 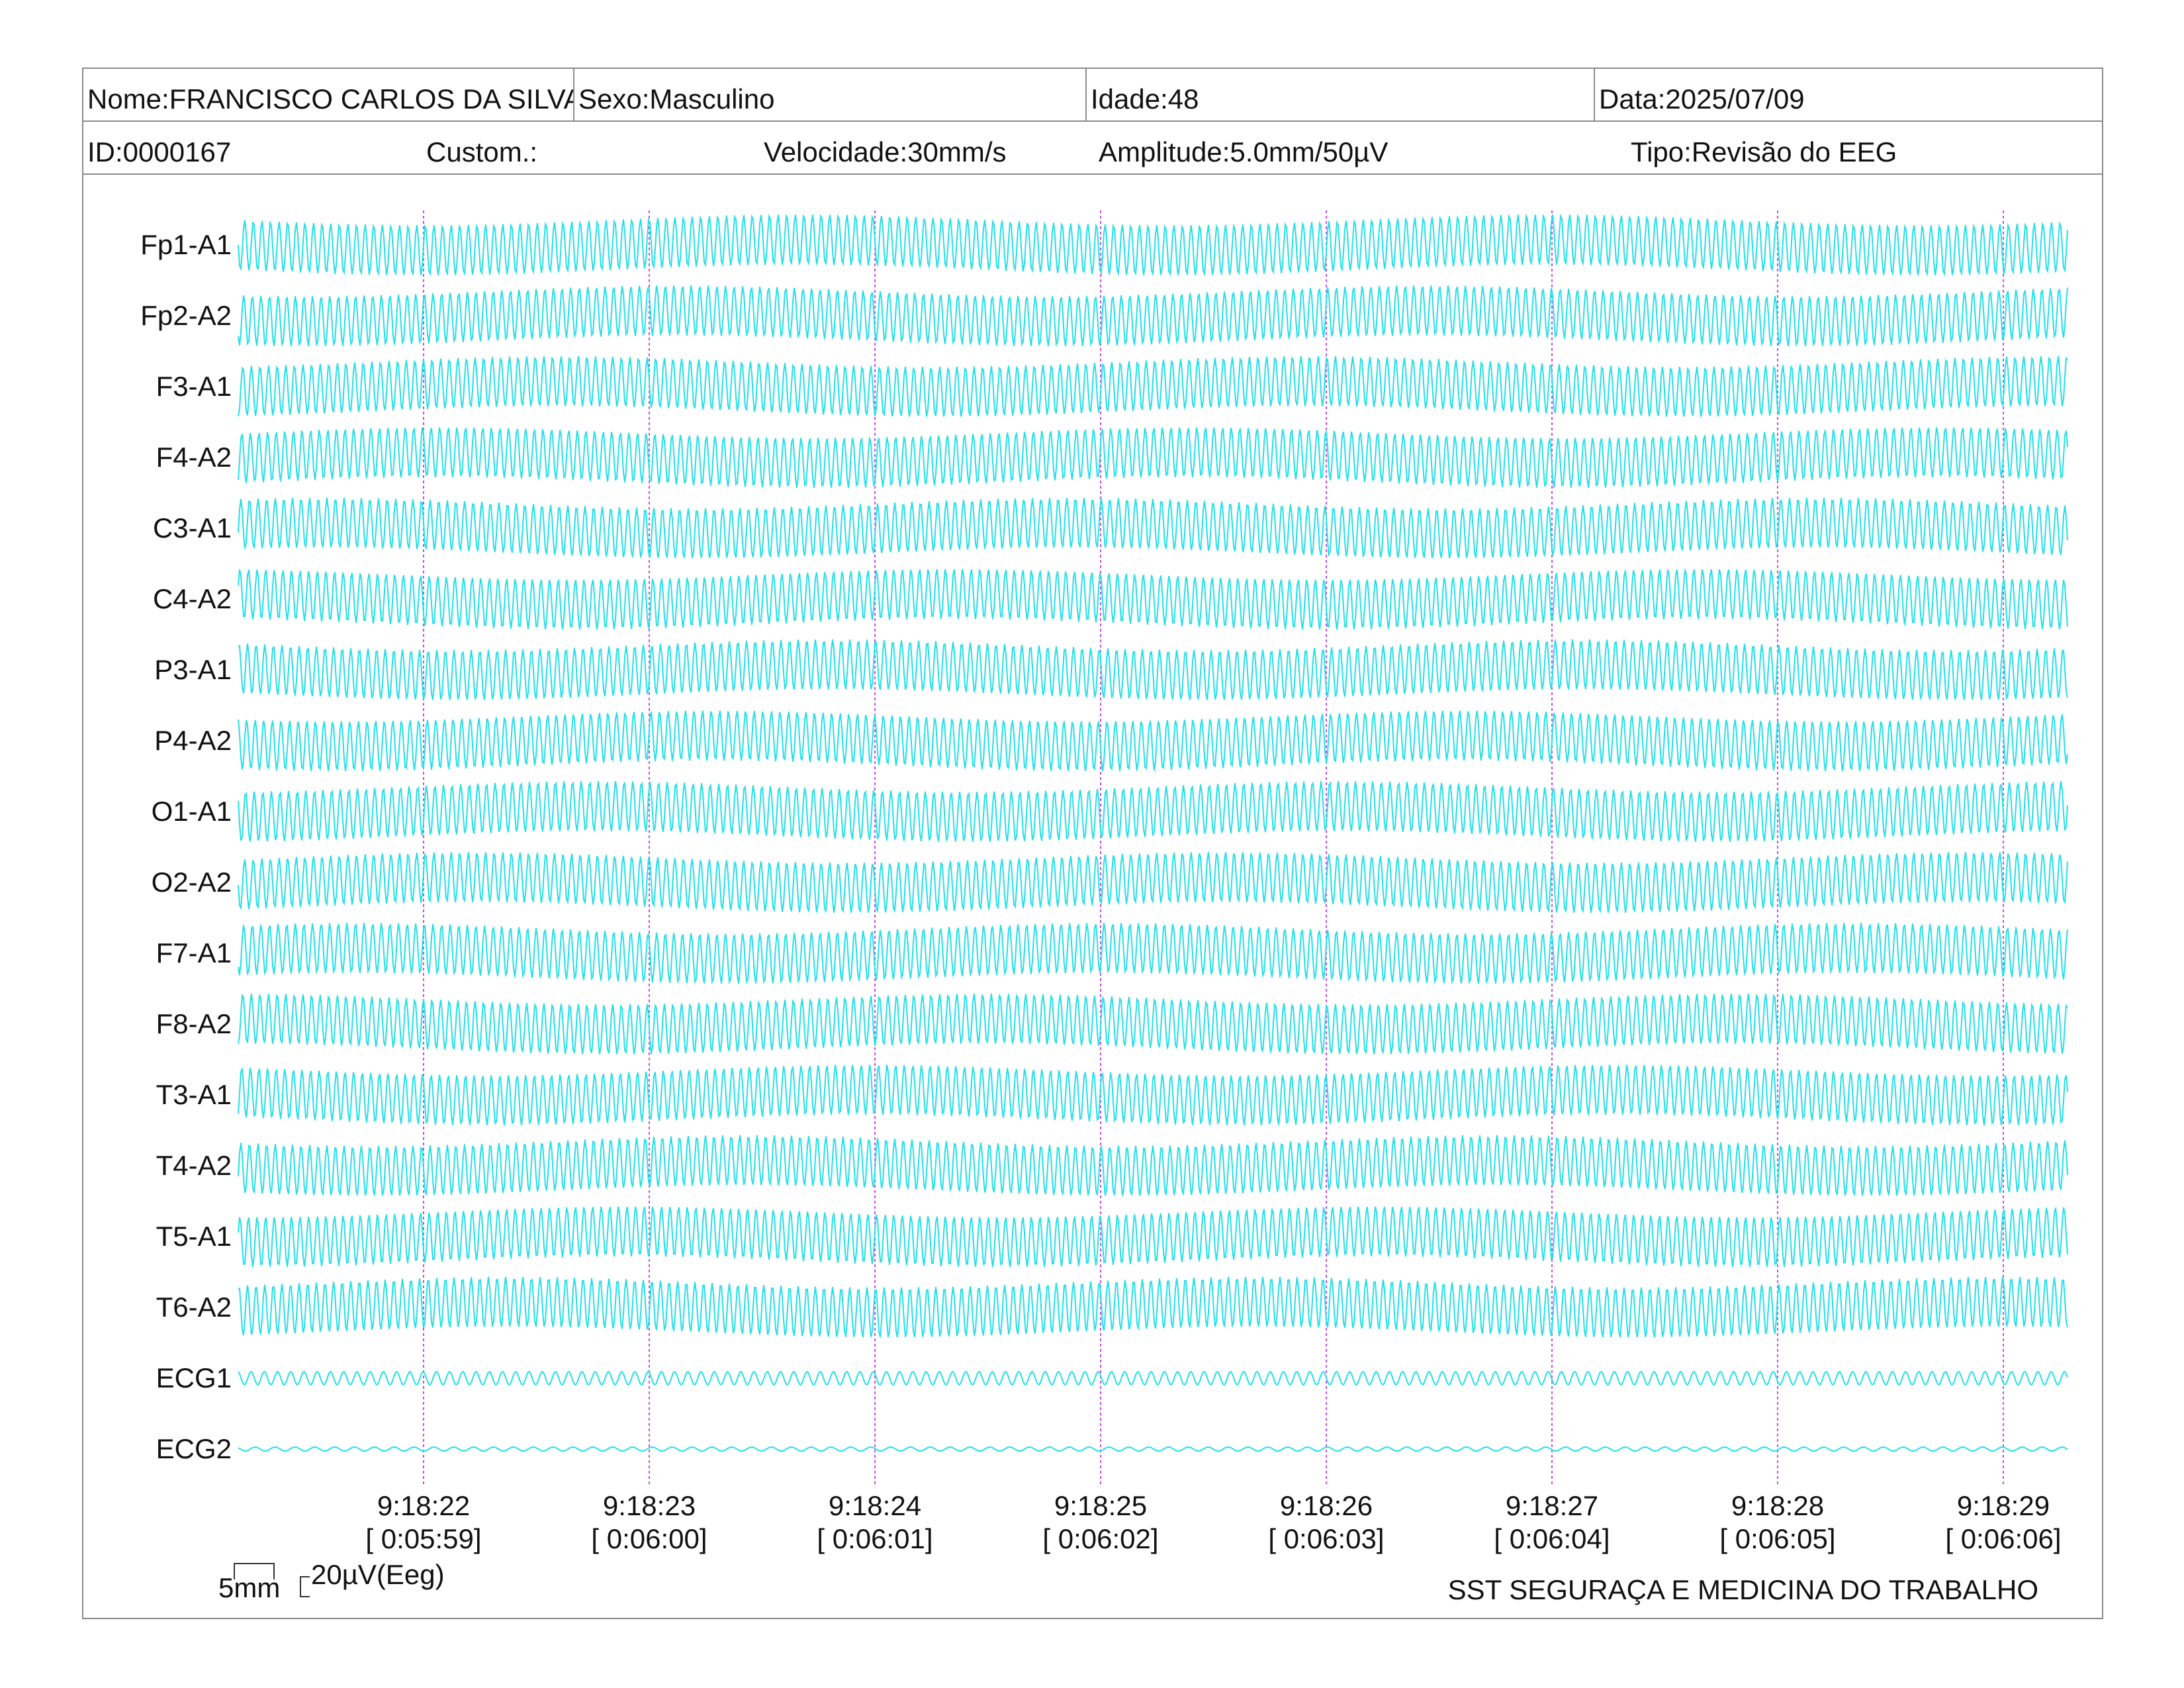 What do you see at coordinates (1326, 1538) in the screenshot?
I see `time-elapsed-label: [ 0:06:03]` at bounding box center [1326, 1538].